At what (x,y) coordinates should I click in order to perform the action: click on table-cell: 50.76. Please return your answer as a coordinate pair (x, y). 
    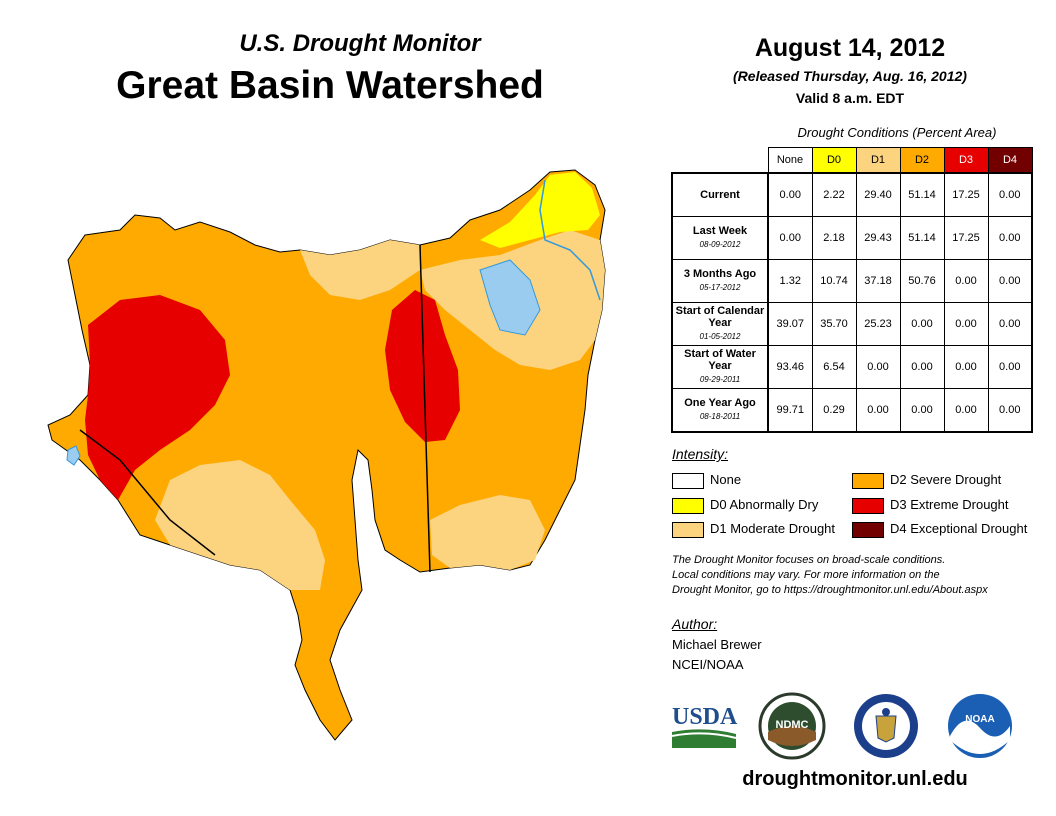
    Looking at the image, I should click on (922, 281).